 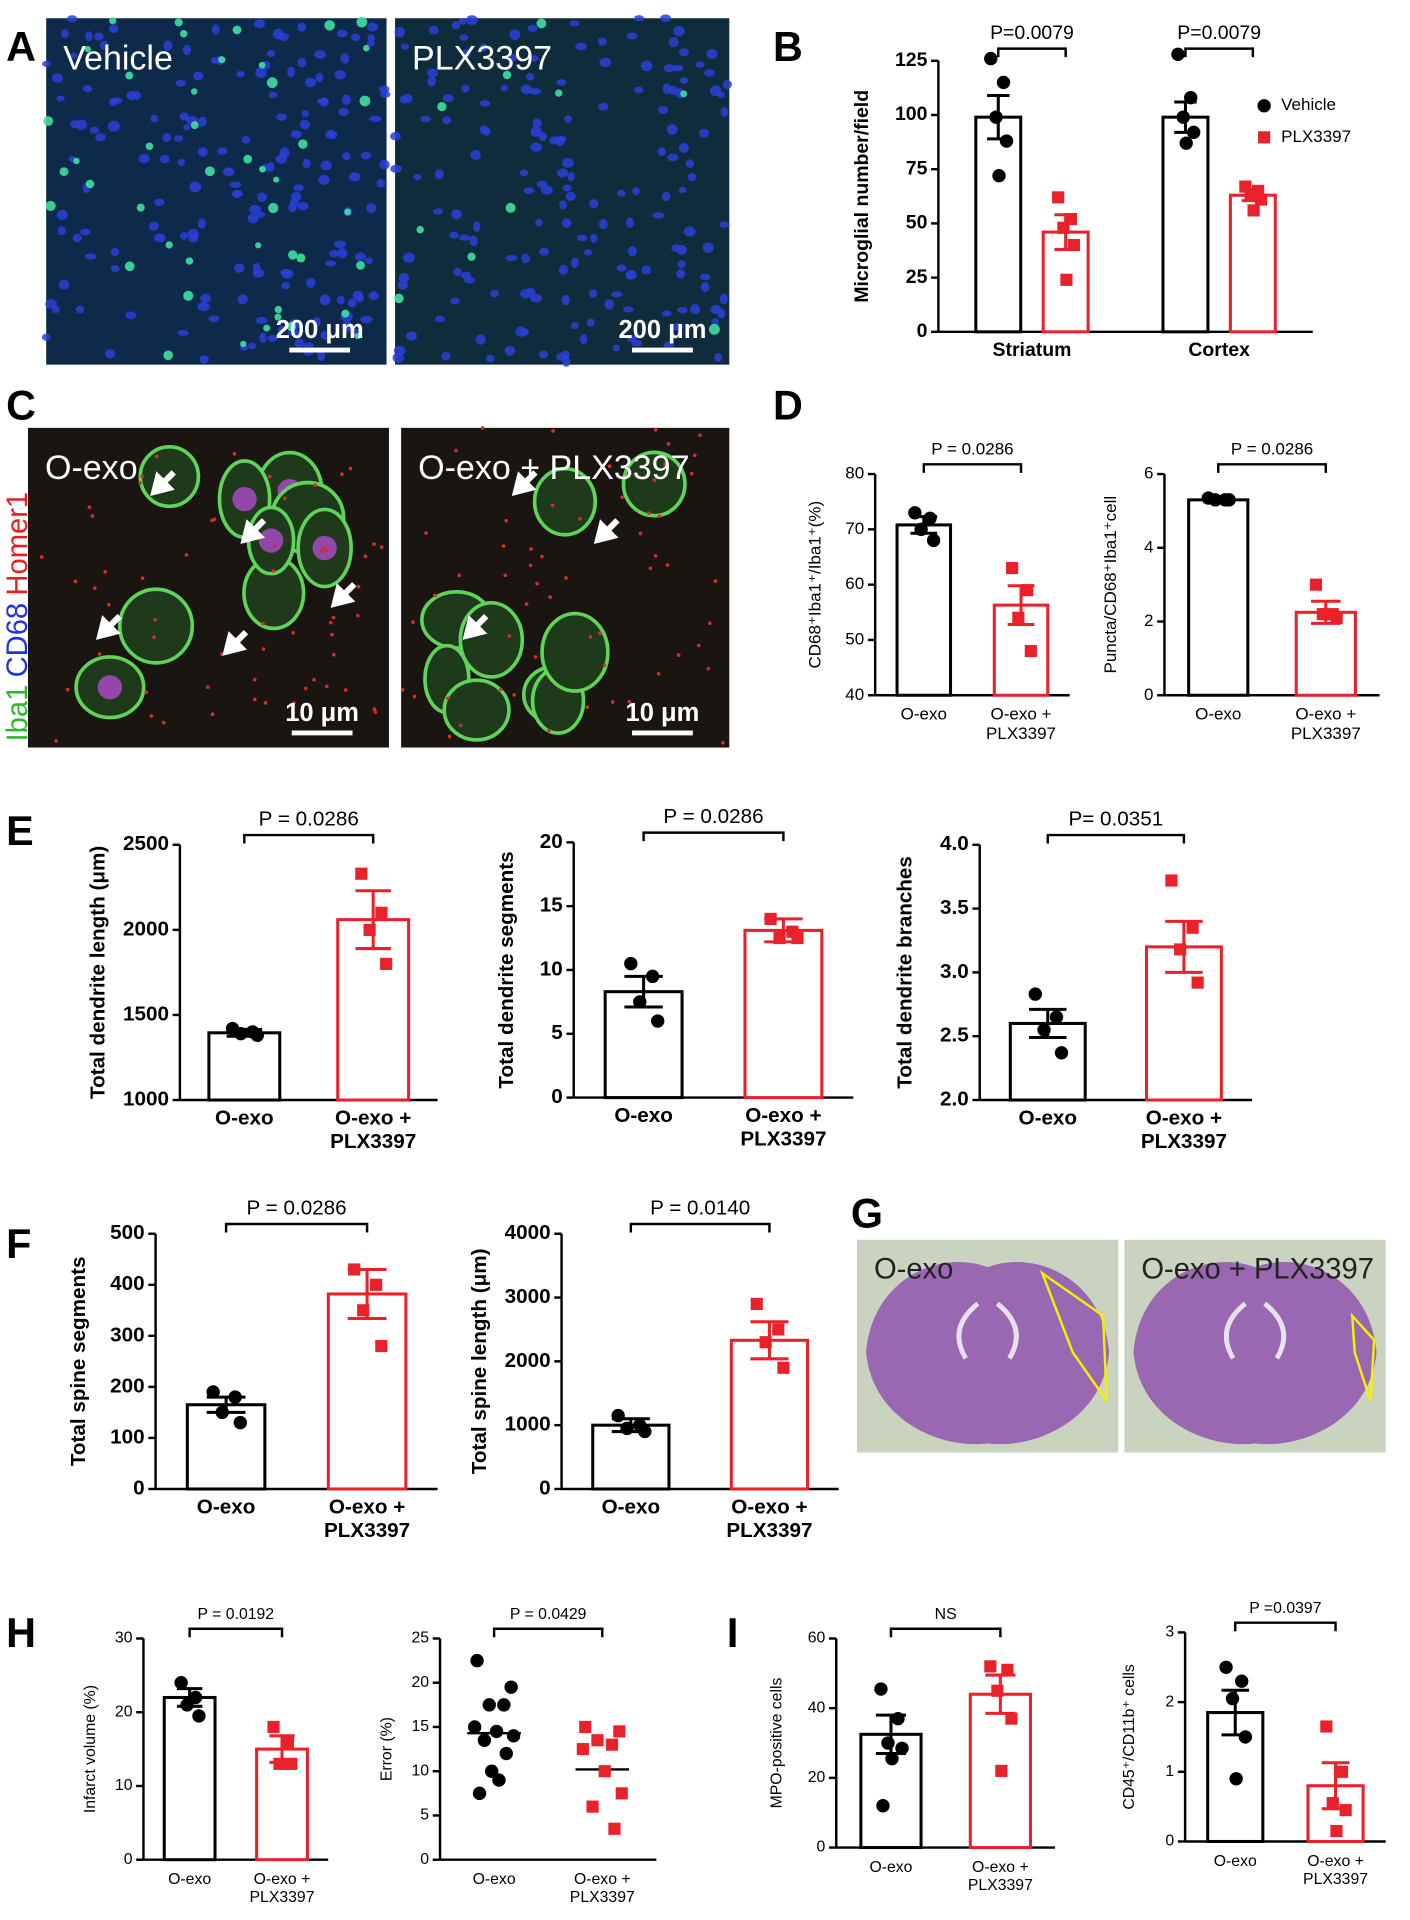 I want to click on error-bar, so click(x=373, y=920).